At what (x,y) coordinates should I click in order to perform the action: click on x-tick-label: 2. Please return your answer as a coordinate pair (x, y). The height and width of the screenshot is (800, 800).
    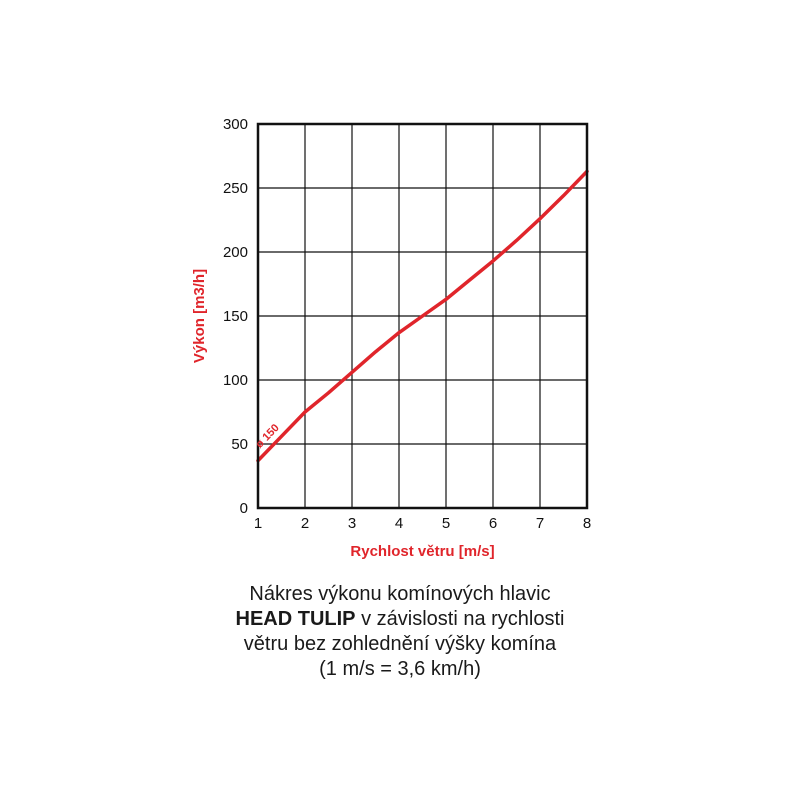
    Looking at the image, I should click on (305, 523).